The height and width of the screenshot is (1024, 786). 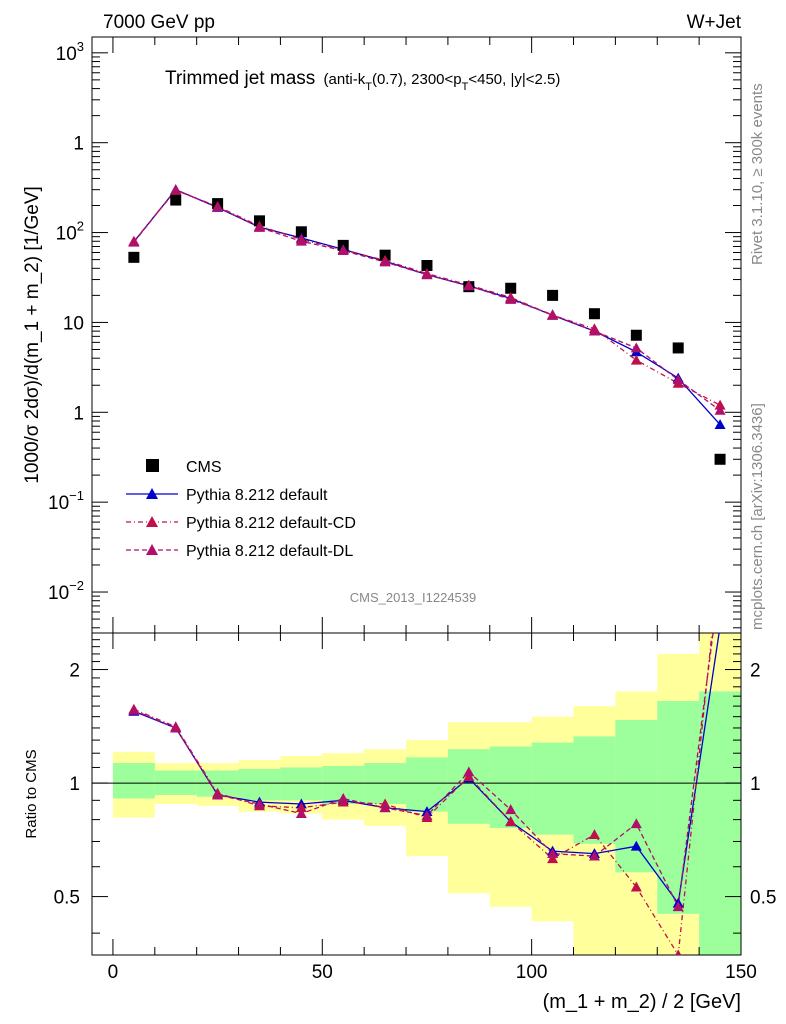 What do you see at coordinates (714, 22) in the screenshot?
I see `header-right: W+Jet` at bounding box center [714, 22].